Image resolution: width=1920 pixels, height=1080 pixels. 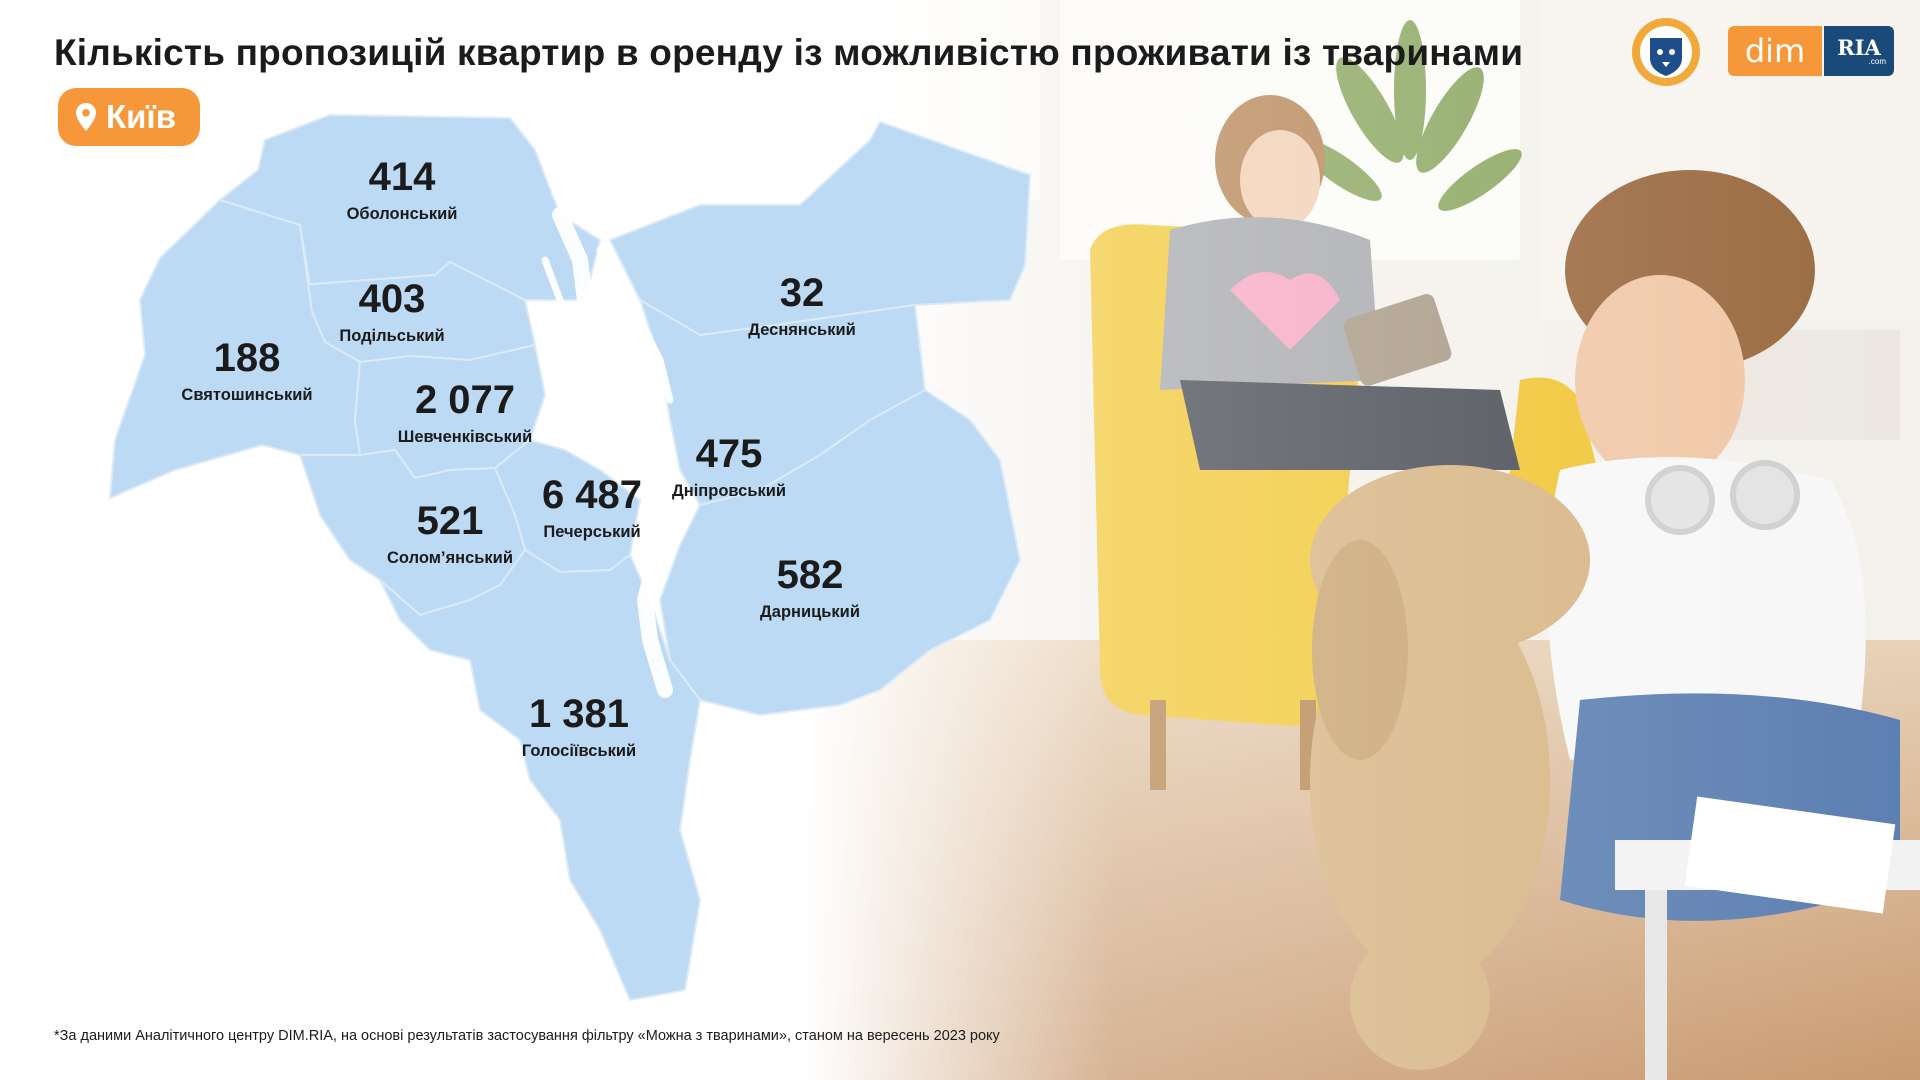 I want to click on city-badge: Київ, so click(x=129, y=117).